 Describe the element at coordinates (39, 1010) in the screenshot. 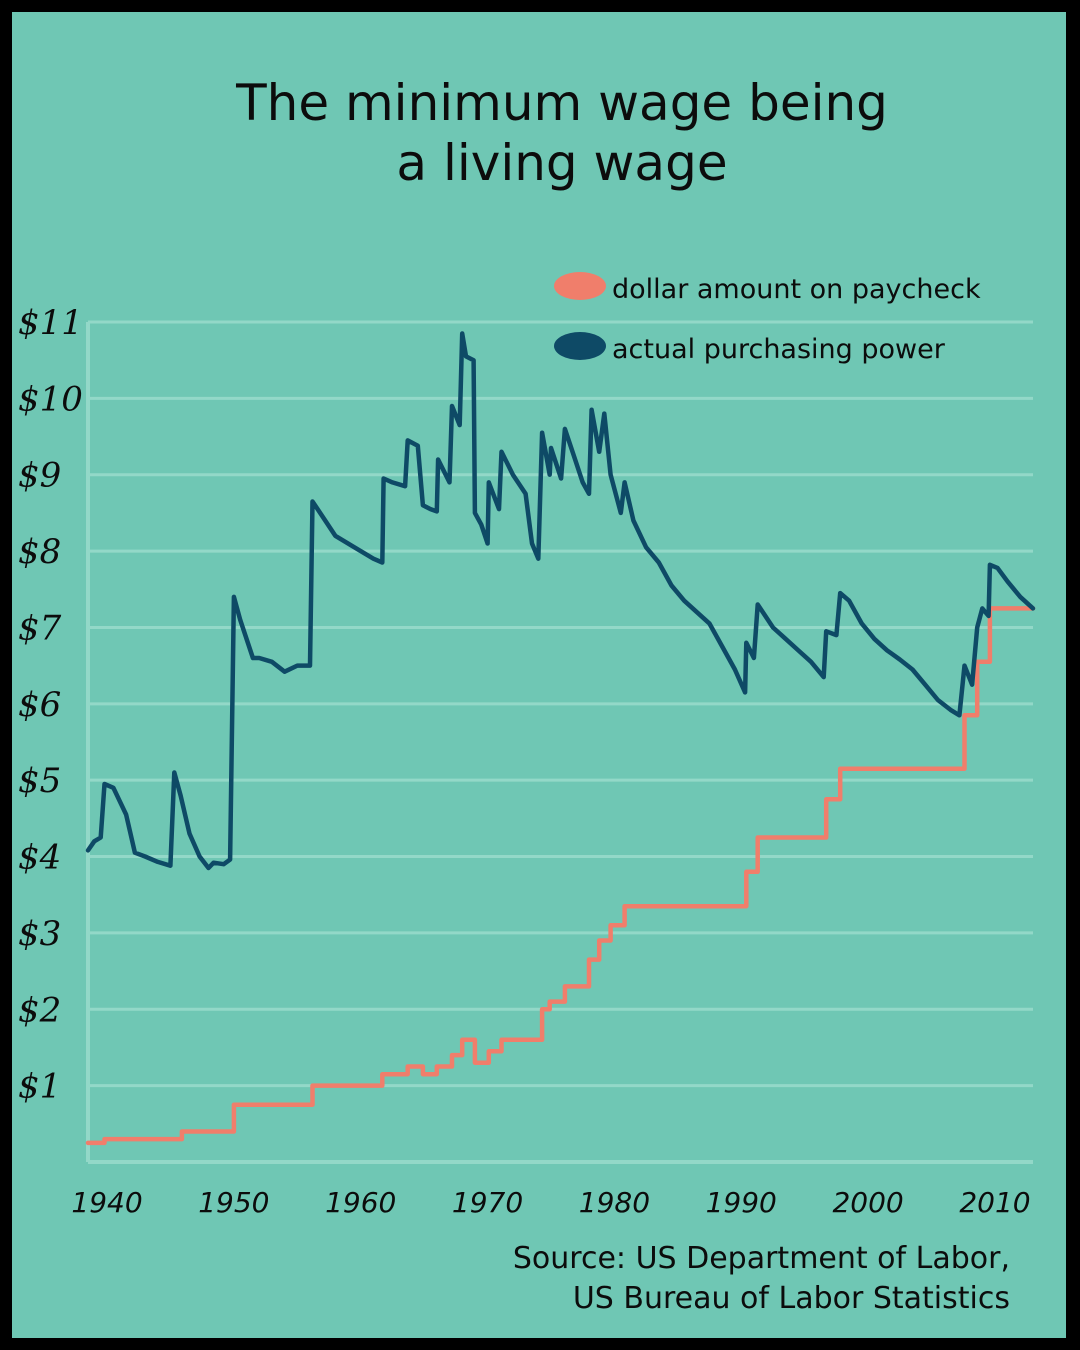

I see `y-tick-label: $2` at that location.